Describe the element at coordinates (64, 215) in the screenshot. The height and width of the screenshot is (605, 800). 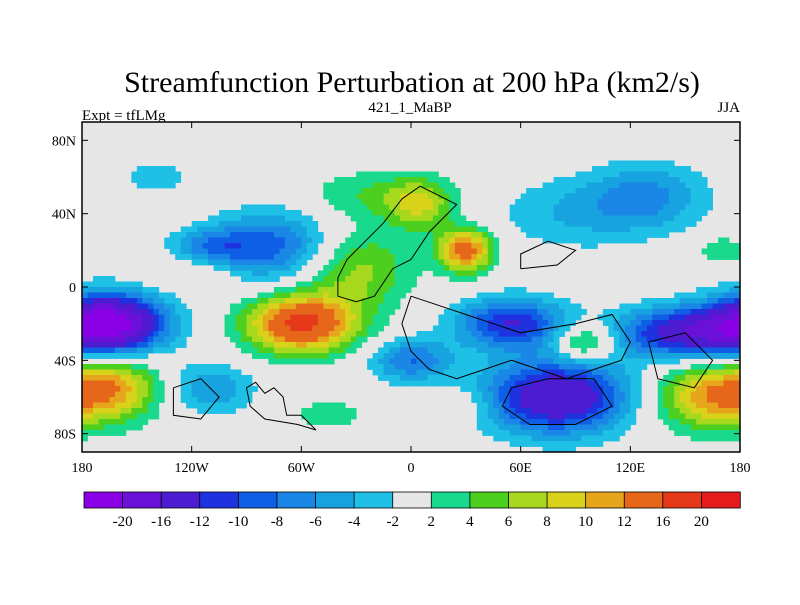
I see `y-tick-label: 40N` at that location.